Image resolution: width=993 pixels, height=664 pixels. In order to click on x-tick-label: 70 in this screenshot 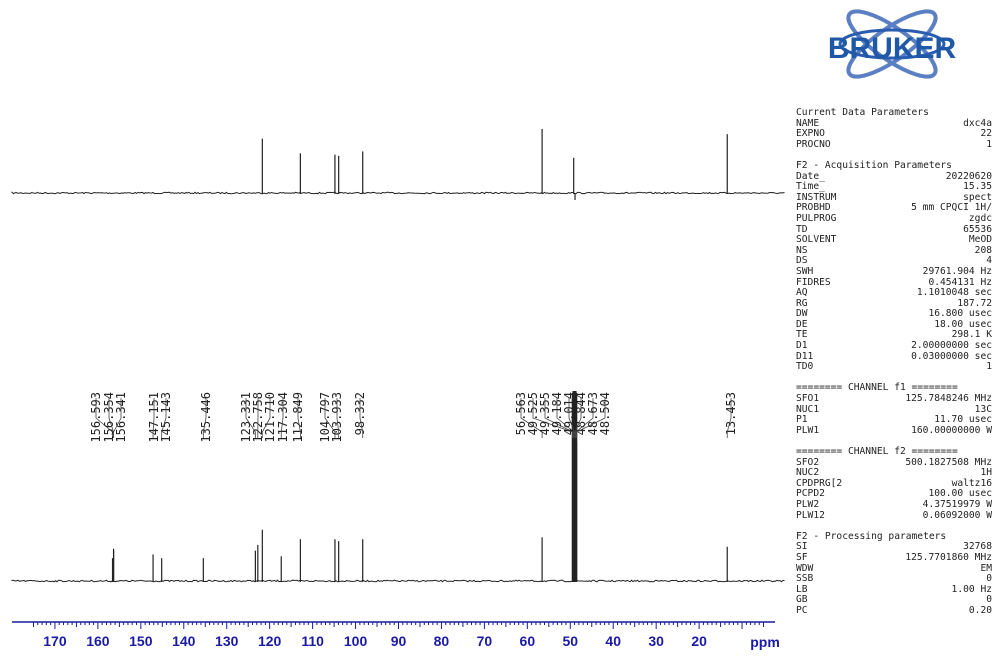, I will do `click(485, 641)`.